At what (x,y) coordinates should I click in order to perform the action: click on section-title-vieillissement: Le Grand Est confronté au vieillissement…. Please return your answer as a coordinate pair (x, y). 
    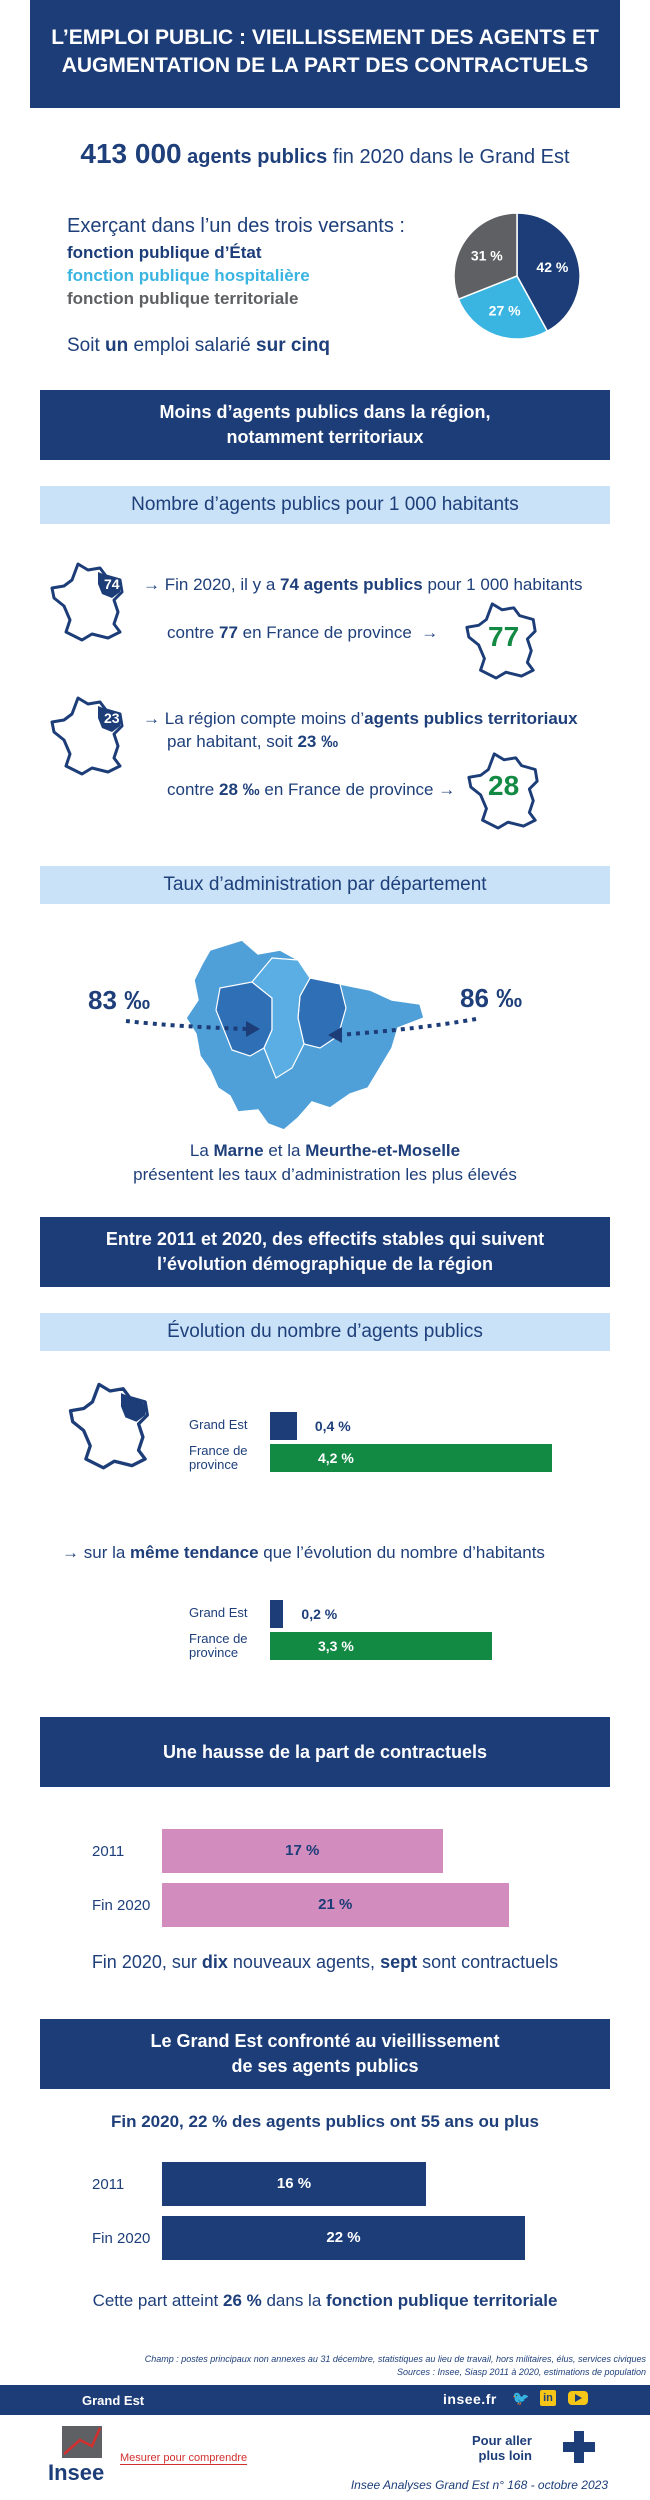
    Looking at the image, I should click on (325, 2054).